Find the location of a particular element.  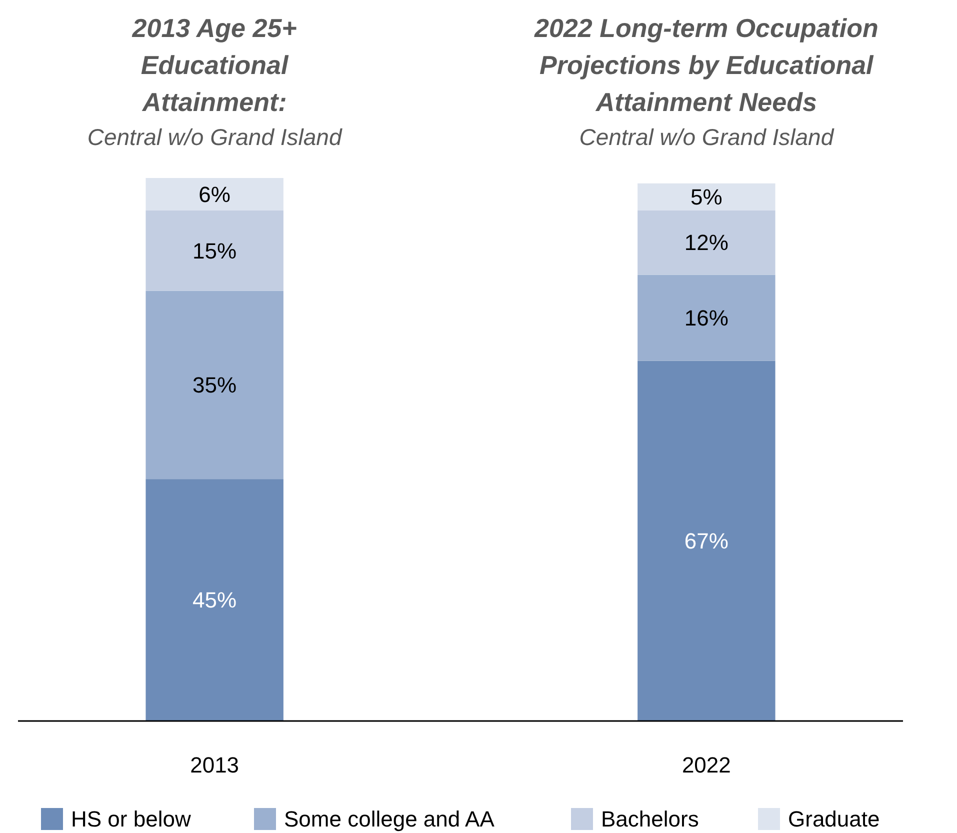

text: 2022 Long-term Occupation Projections by Educational Attainment Needs is located at coordinates (706, 65).